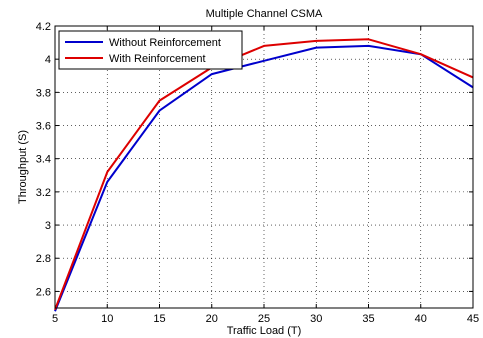 The height and width of the screenshot is (338, 483). I want to click on legend: Without Reinforcement With Reinforcement, so click(150, 50).